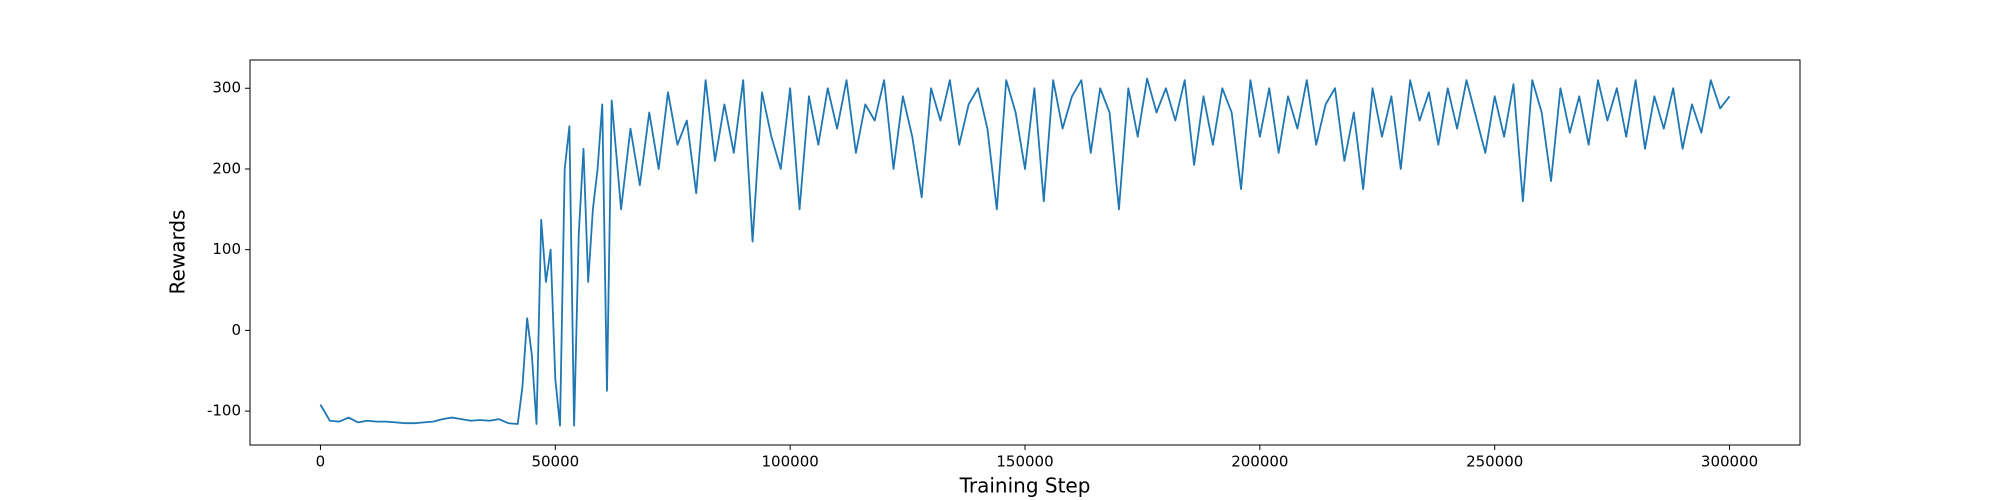 The image size is (2000, 500). What do you see at coordinates (226, 249) in the screenshot?
I see `y-tick-label: 100` at bounding box center [226, 249].